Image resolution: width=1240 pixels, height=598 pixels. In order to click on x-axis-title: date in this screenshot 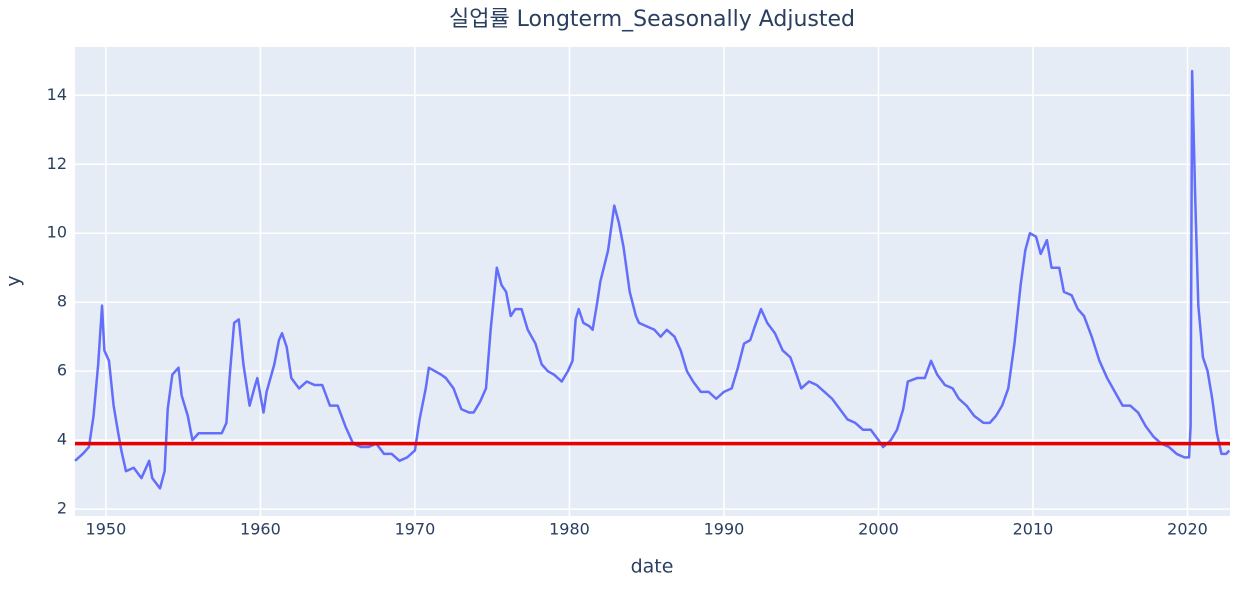, I will do `click(652, 567)`.